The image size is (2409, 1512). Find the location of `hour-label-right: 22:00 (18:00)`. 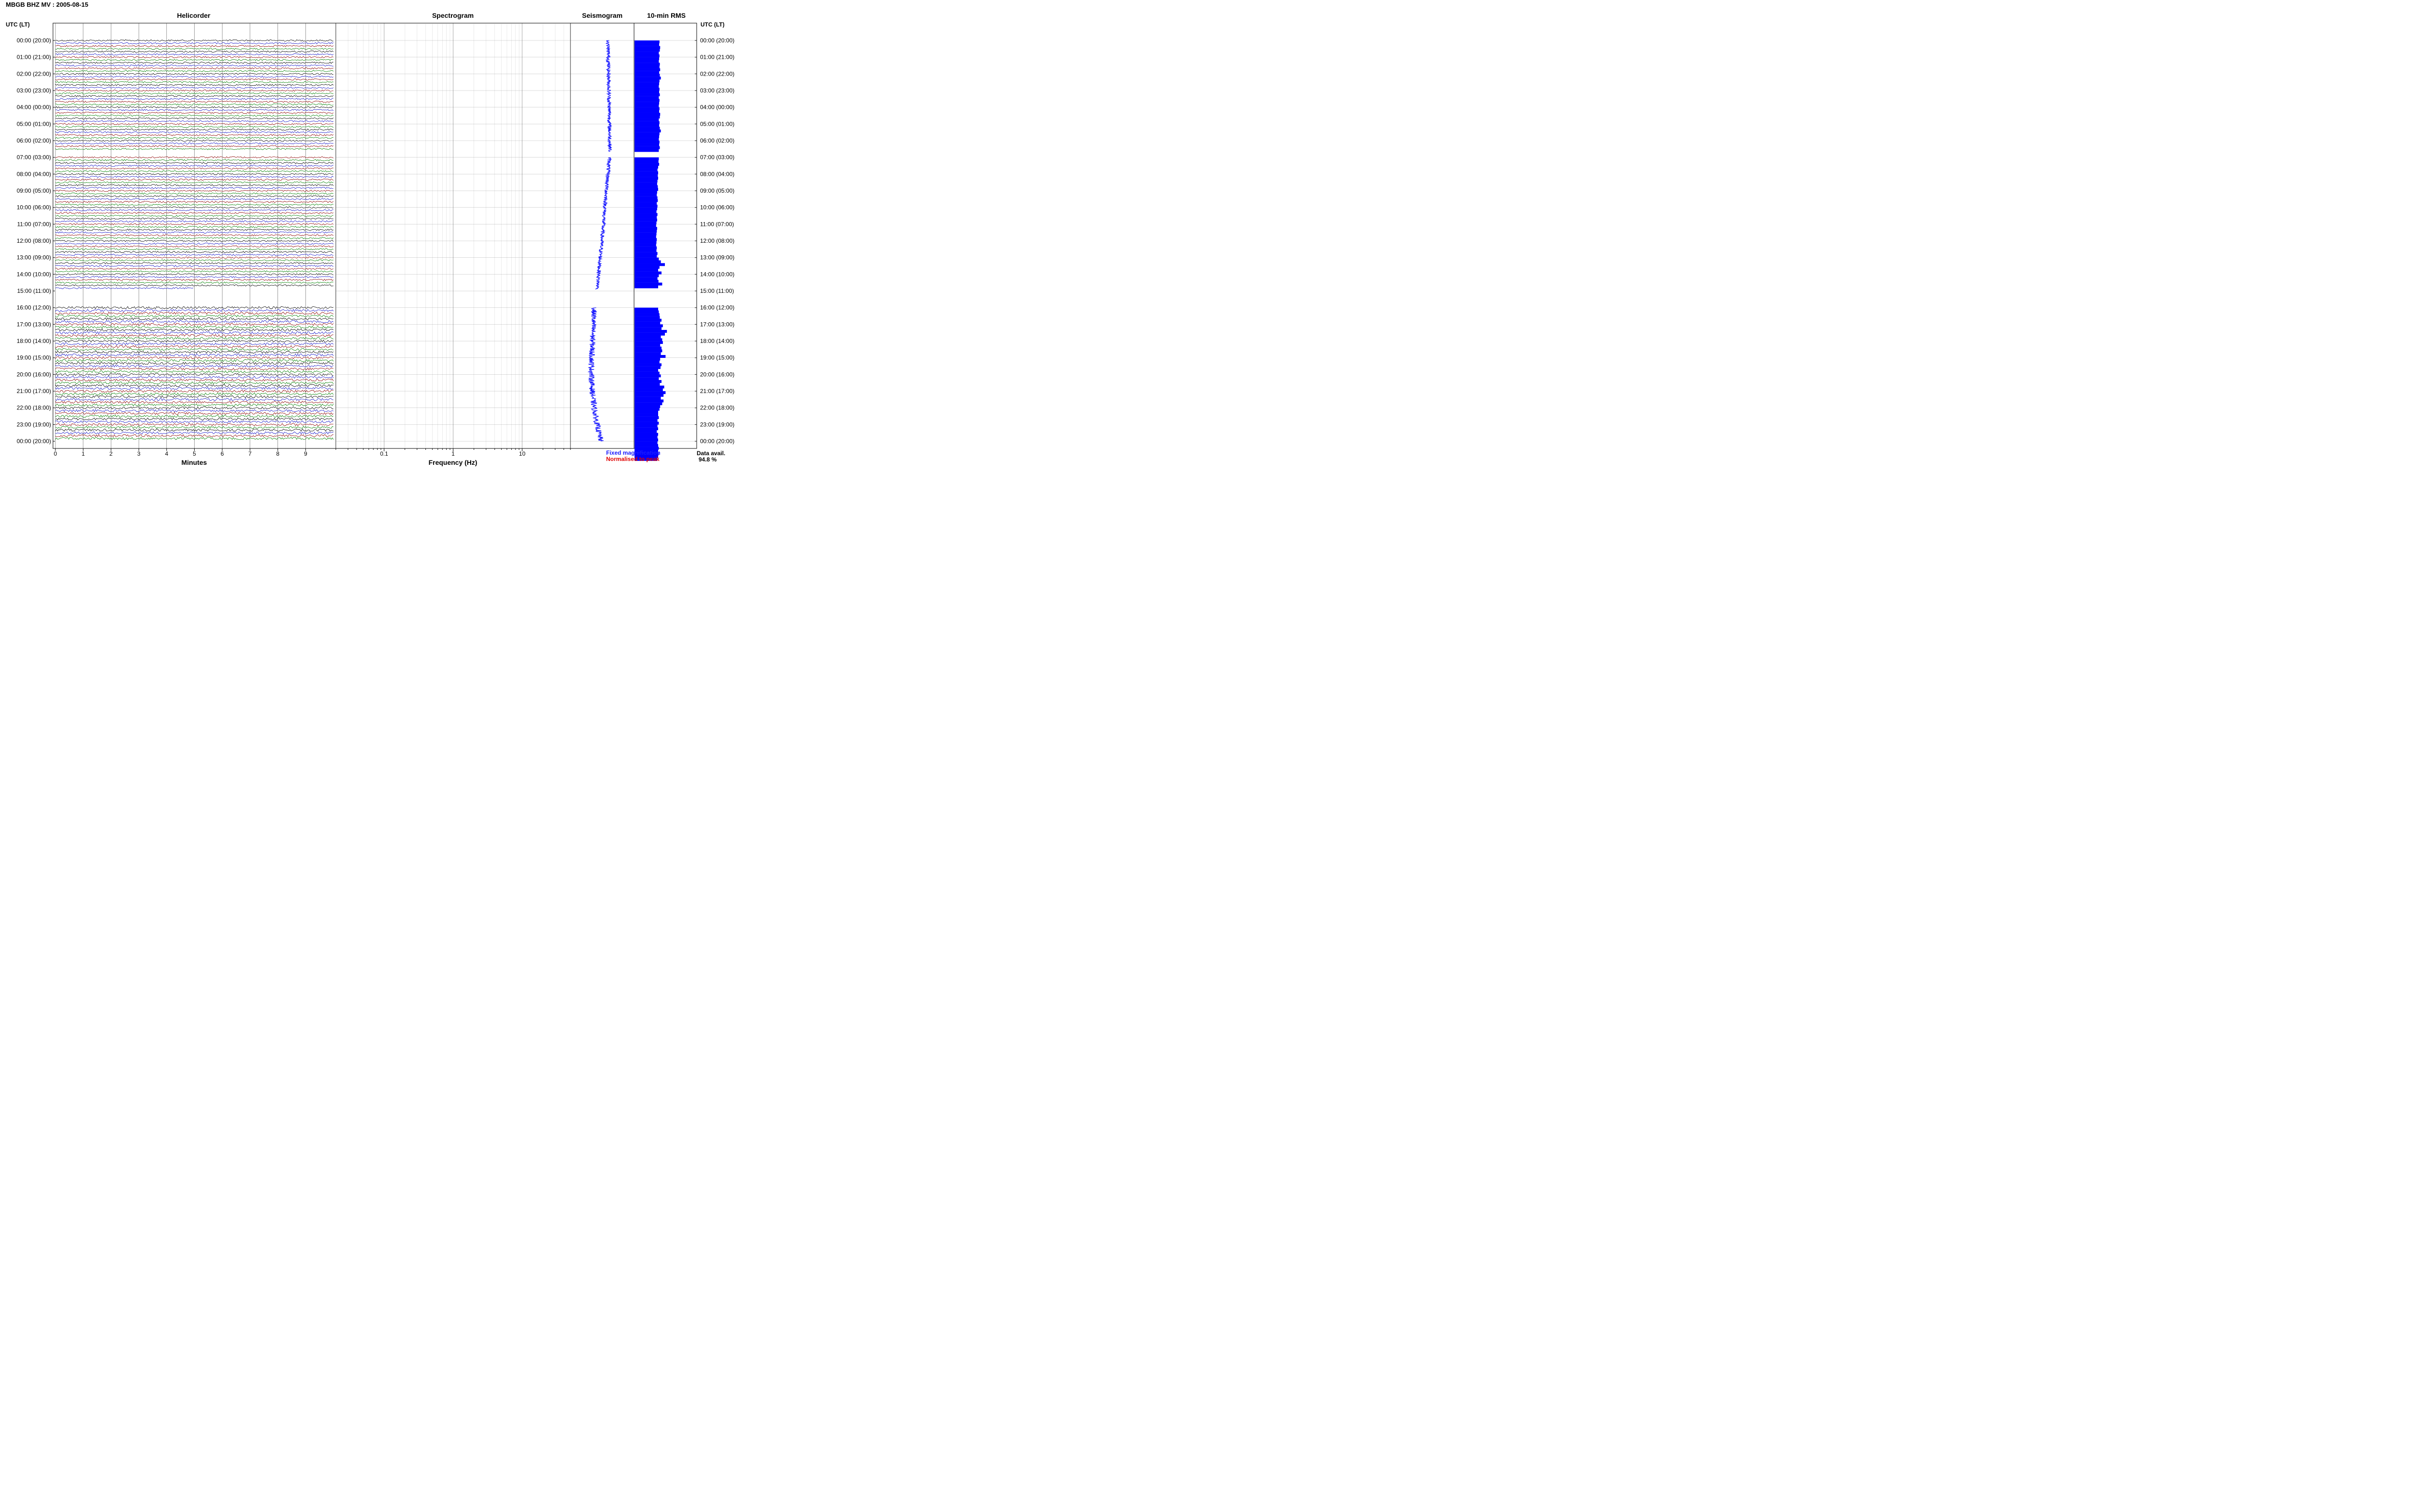

hour-label-right: 22:00 (18:00) is located at coordinates (717, 408).